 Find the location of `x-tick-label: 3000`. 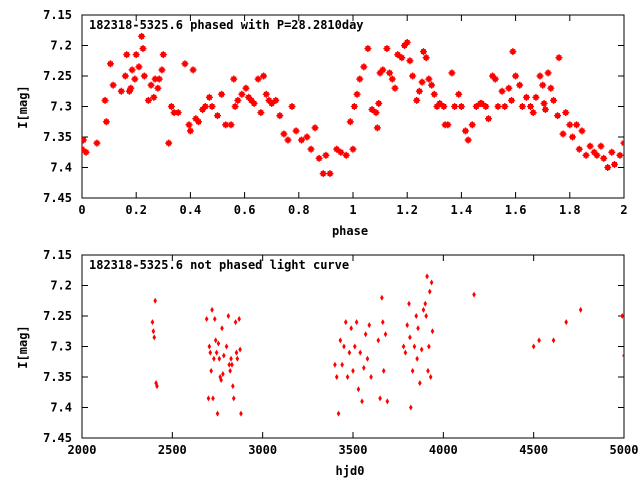

x-tick-label: 3000 is located at coordinates (262, 450).